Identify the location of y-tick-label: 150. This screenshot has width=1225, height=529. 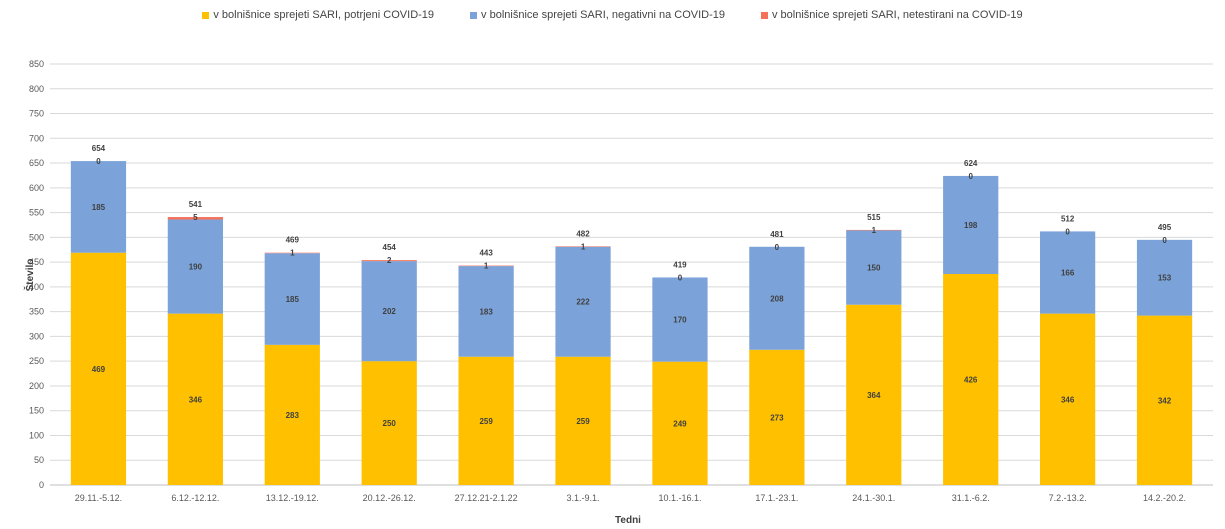
(36, 411).